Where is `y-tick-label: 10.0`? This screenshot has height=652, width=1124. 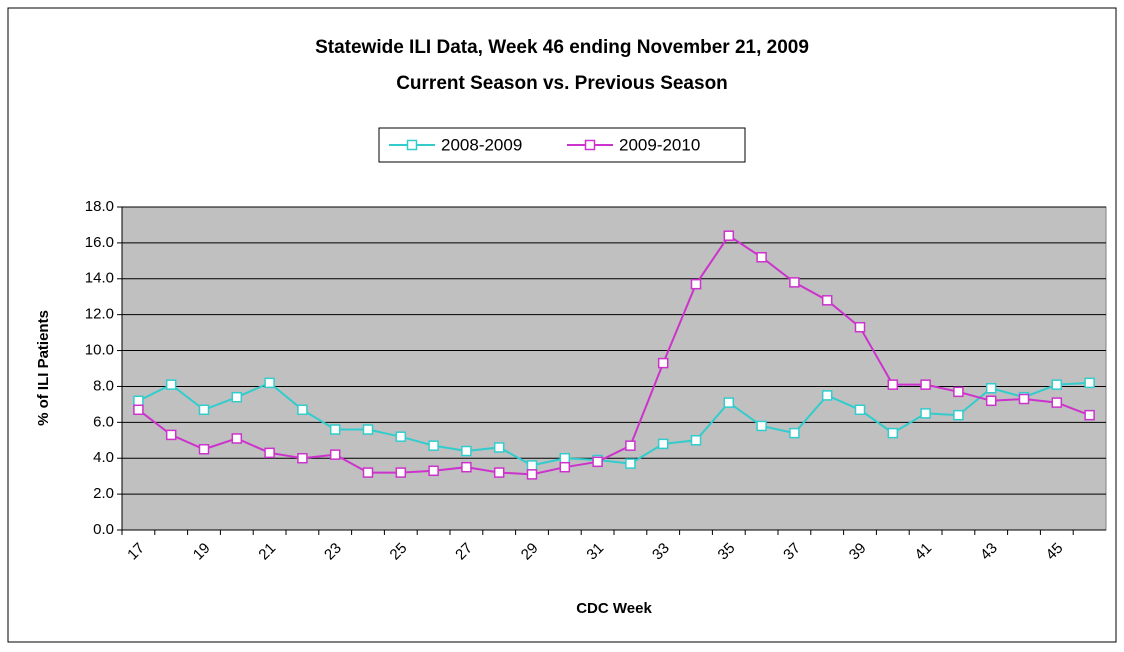 y-tick-label: 10.0 is located at coordinates (99, 350).